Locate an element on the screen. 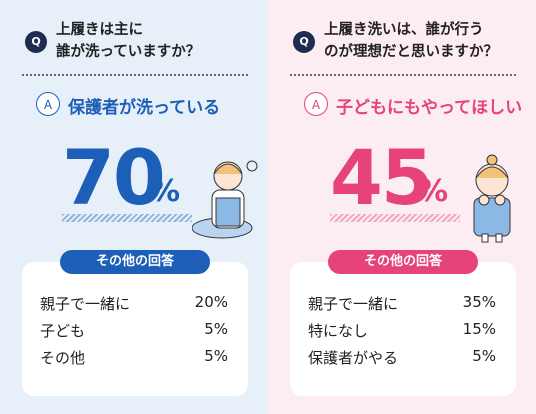  other-value: 35% is located at coordinates (479, 302).